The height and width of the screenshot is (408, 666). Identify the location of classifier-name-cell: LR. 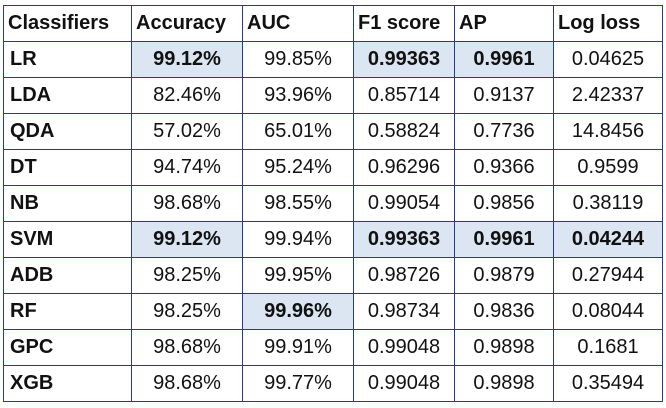
(67, 59).